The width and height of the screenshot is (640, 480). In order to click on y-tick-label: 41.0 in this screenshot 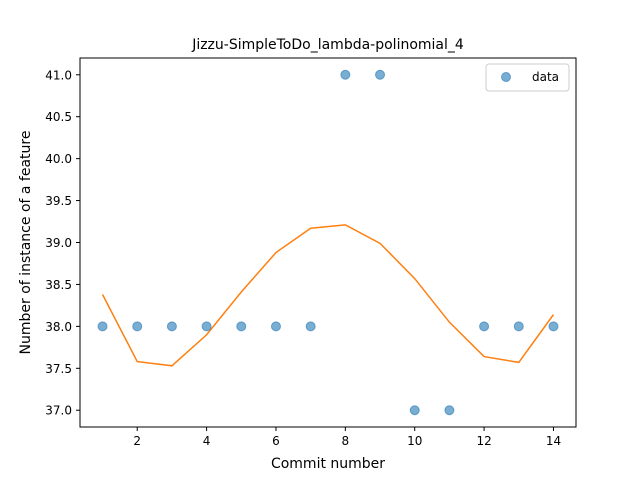, I will do `click(58, 75)`.